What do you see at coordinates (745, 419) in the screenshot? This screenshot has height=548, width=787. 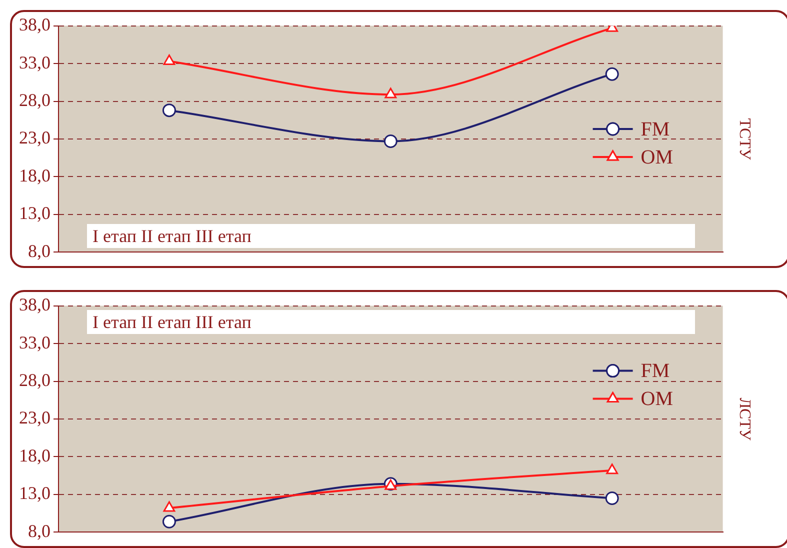 I see `y-axis-title: ЛСТУ` at bounding box center [745, 419].